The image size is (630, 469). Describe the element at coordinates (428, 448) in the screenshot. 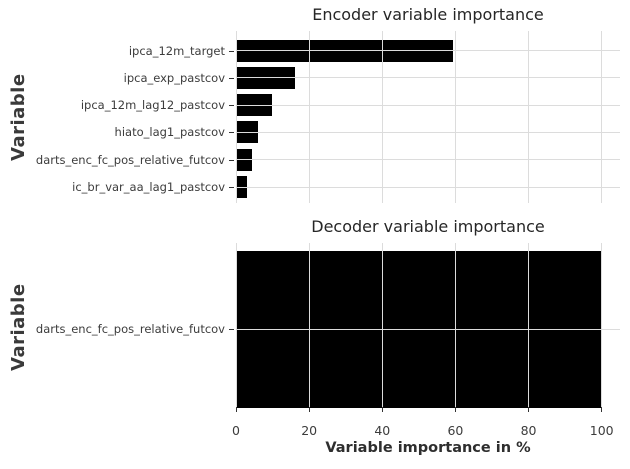

I see `x-axis-label: Variable importance in %` at that location.